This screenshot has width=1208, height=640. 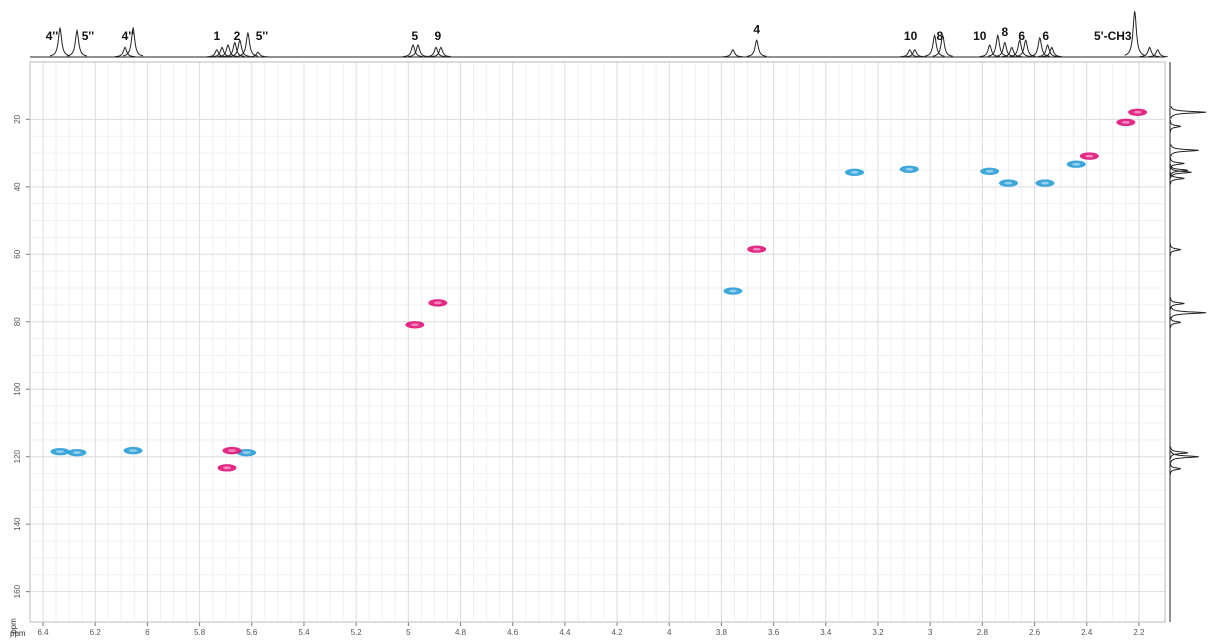 I want to click on x-tick-label: 3, so click(x=930, y=632).